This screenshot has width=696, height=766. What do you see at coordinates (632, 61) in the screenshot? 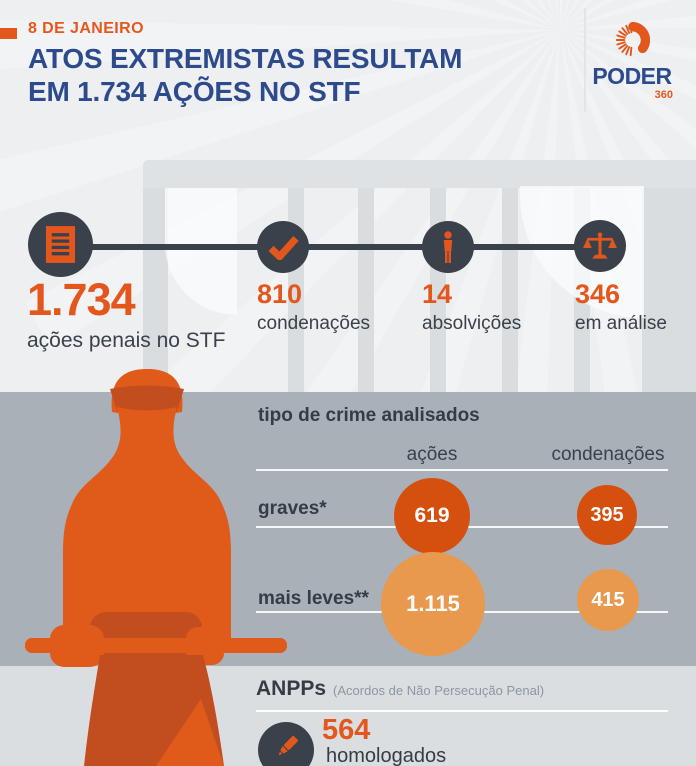
I see `poder360-logo: PODER 360` at bounding box center [632, 61].